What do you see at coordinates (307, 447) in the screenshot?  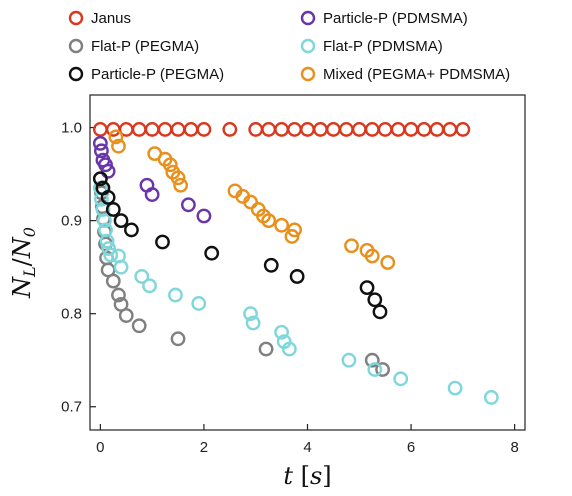 I see `x-tick-label: 4` at bounding box center [307, 447].